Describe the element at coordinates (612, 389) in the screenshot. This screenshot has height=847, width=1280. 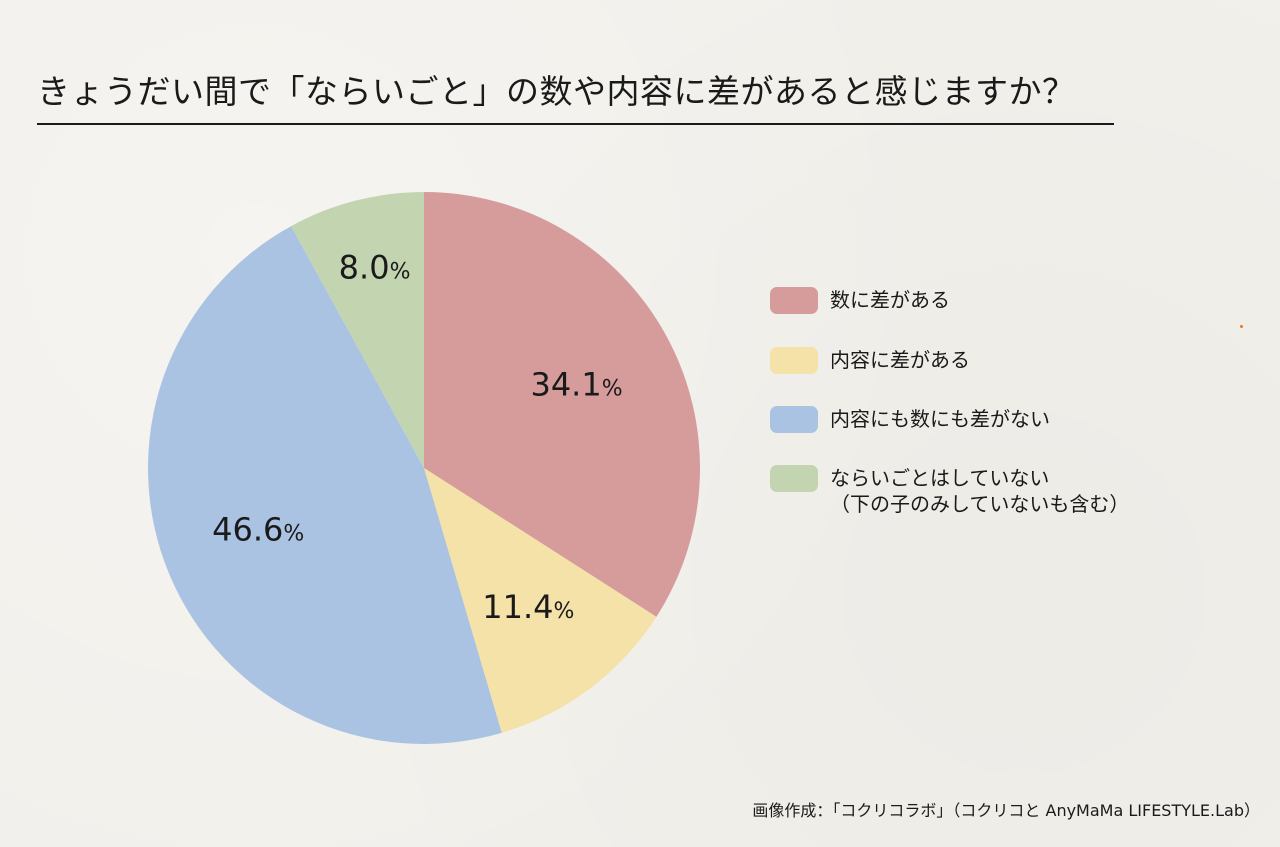
I see `pie-value-unit-0: %` at that location.